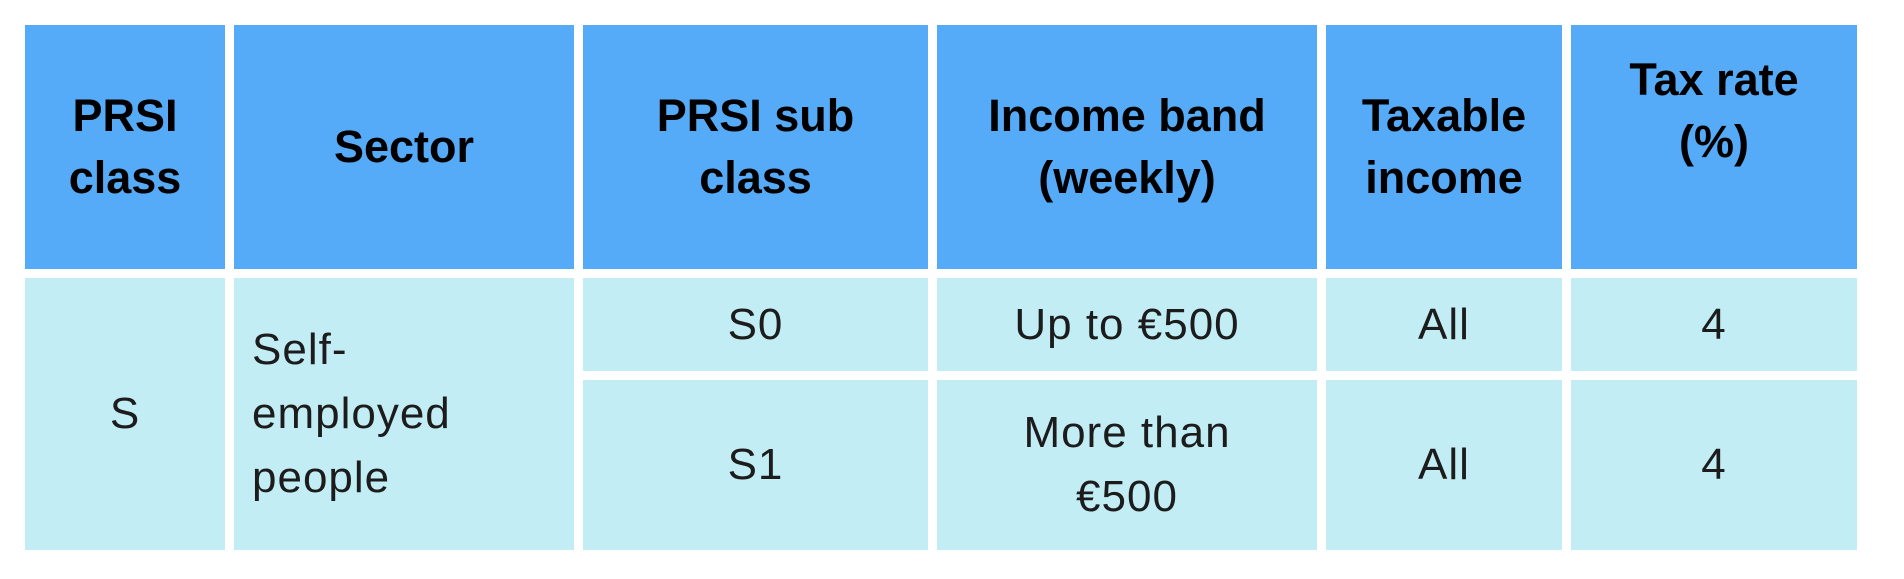  What do you see at coordinates (1714, 324) in the screenshot?
I see `cell-tax-rate-4-1: 4` at bounding box center [1714, 324].